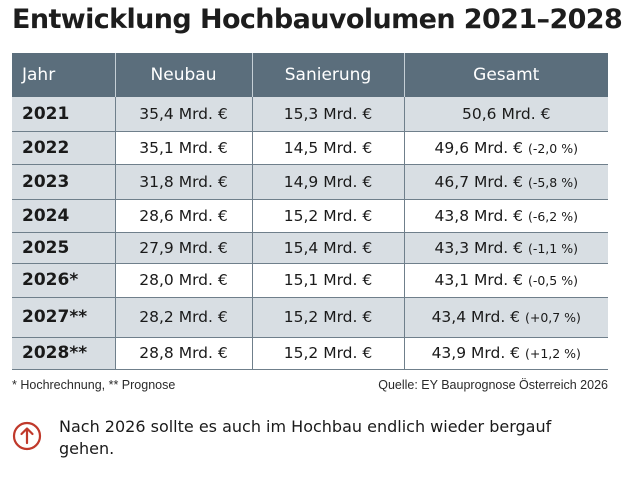 The height and width of the screenshot is (480, 622). What do you see at coordinates (183, 182) in the screenshot?
I see `cell-neubau: 31,8 Mrd. €` at bounding box center [183, 182].